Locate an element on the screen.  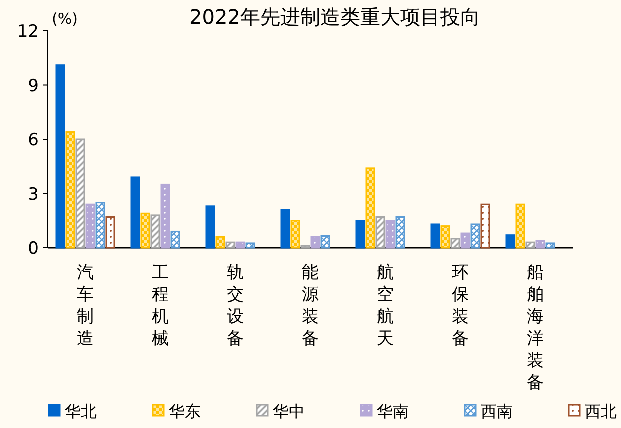
legend-label: 西南 is located at coordinates (497, 411).